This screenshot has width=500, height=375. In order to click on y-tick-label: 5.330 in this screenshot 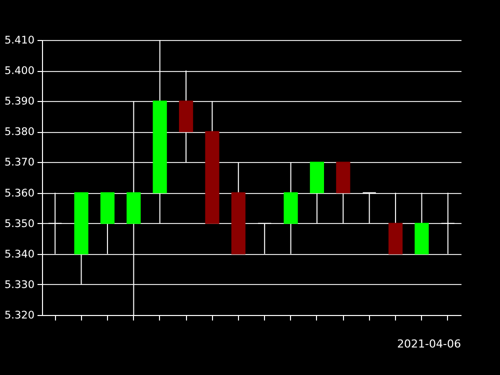, I will do `click(19, 284)`.